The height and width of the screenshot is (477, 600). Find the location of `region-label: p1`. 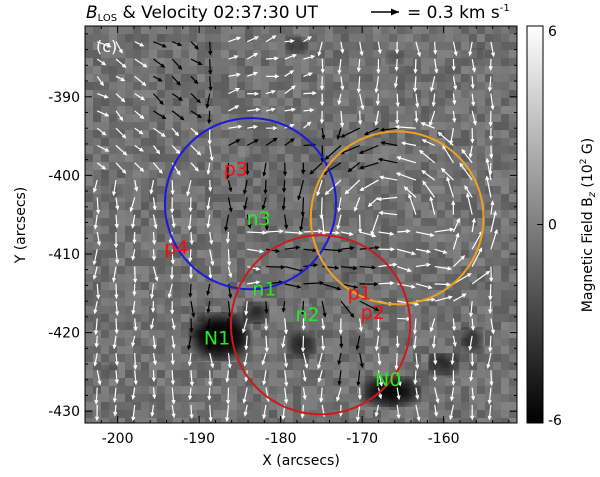

region-label: p1 is located at coordinates (360, 294).